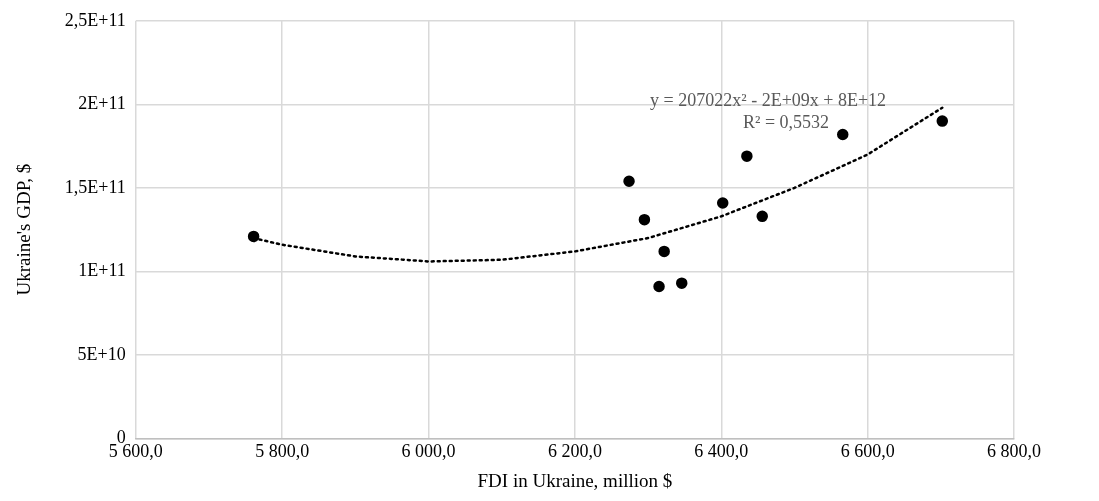 This screenshot has width=1099, height=501. What do you see at coordinates (95, 19) in the screenshot?
I see `y-tick-label: 2,5E+11` at bounding box center [95, 19].